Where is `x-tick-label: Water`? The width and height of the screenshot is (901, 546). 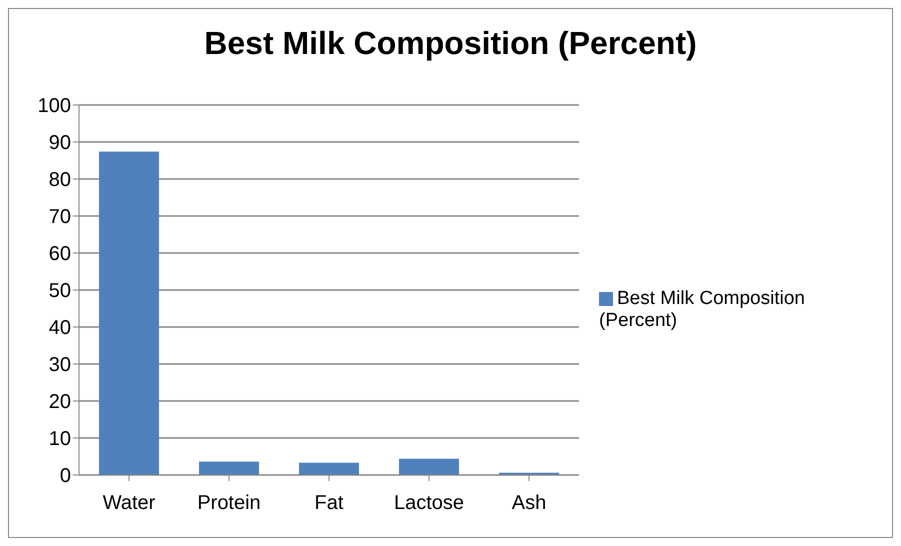 x-tick-label: Water is located at coordinates (129, 503).